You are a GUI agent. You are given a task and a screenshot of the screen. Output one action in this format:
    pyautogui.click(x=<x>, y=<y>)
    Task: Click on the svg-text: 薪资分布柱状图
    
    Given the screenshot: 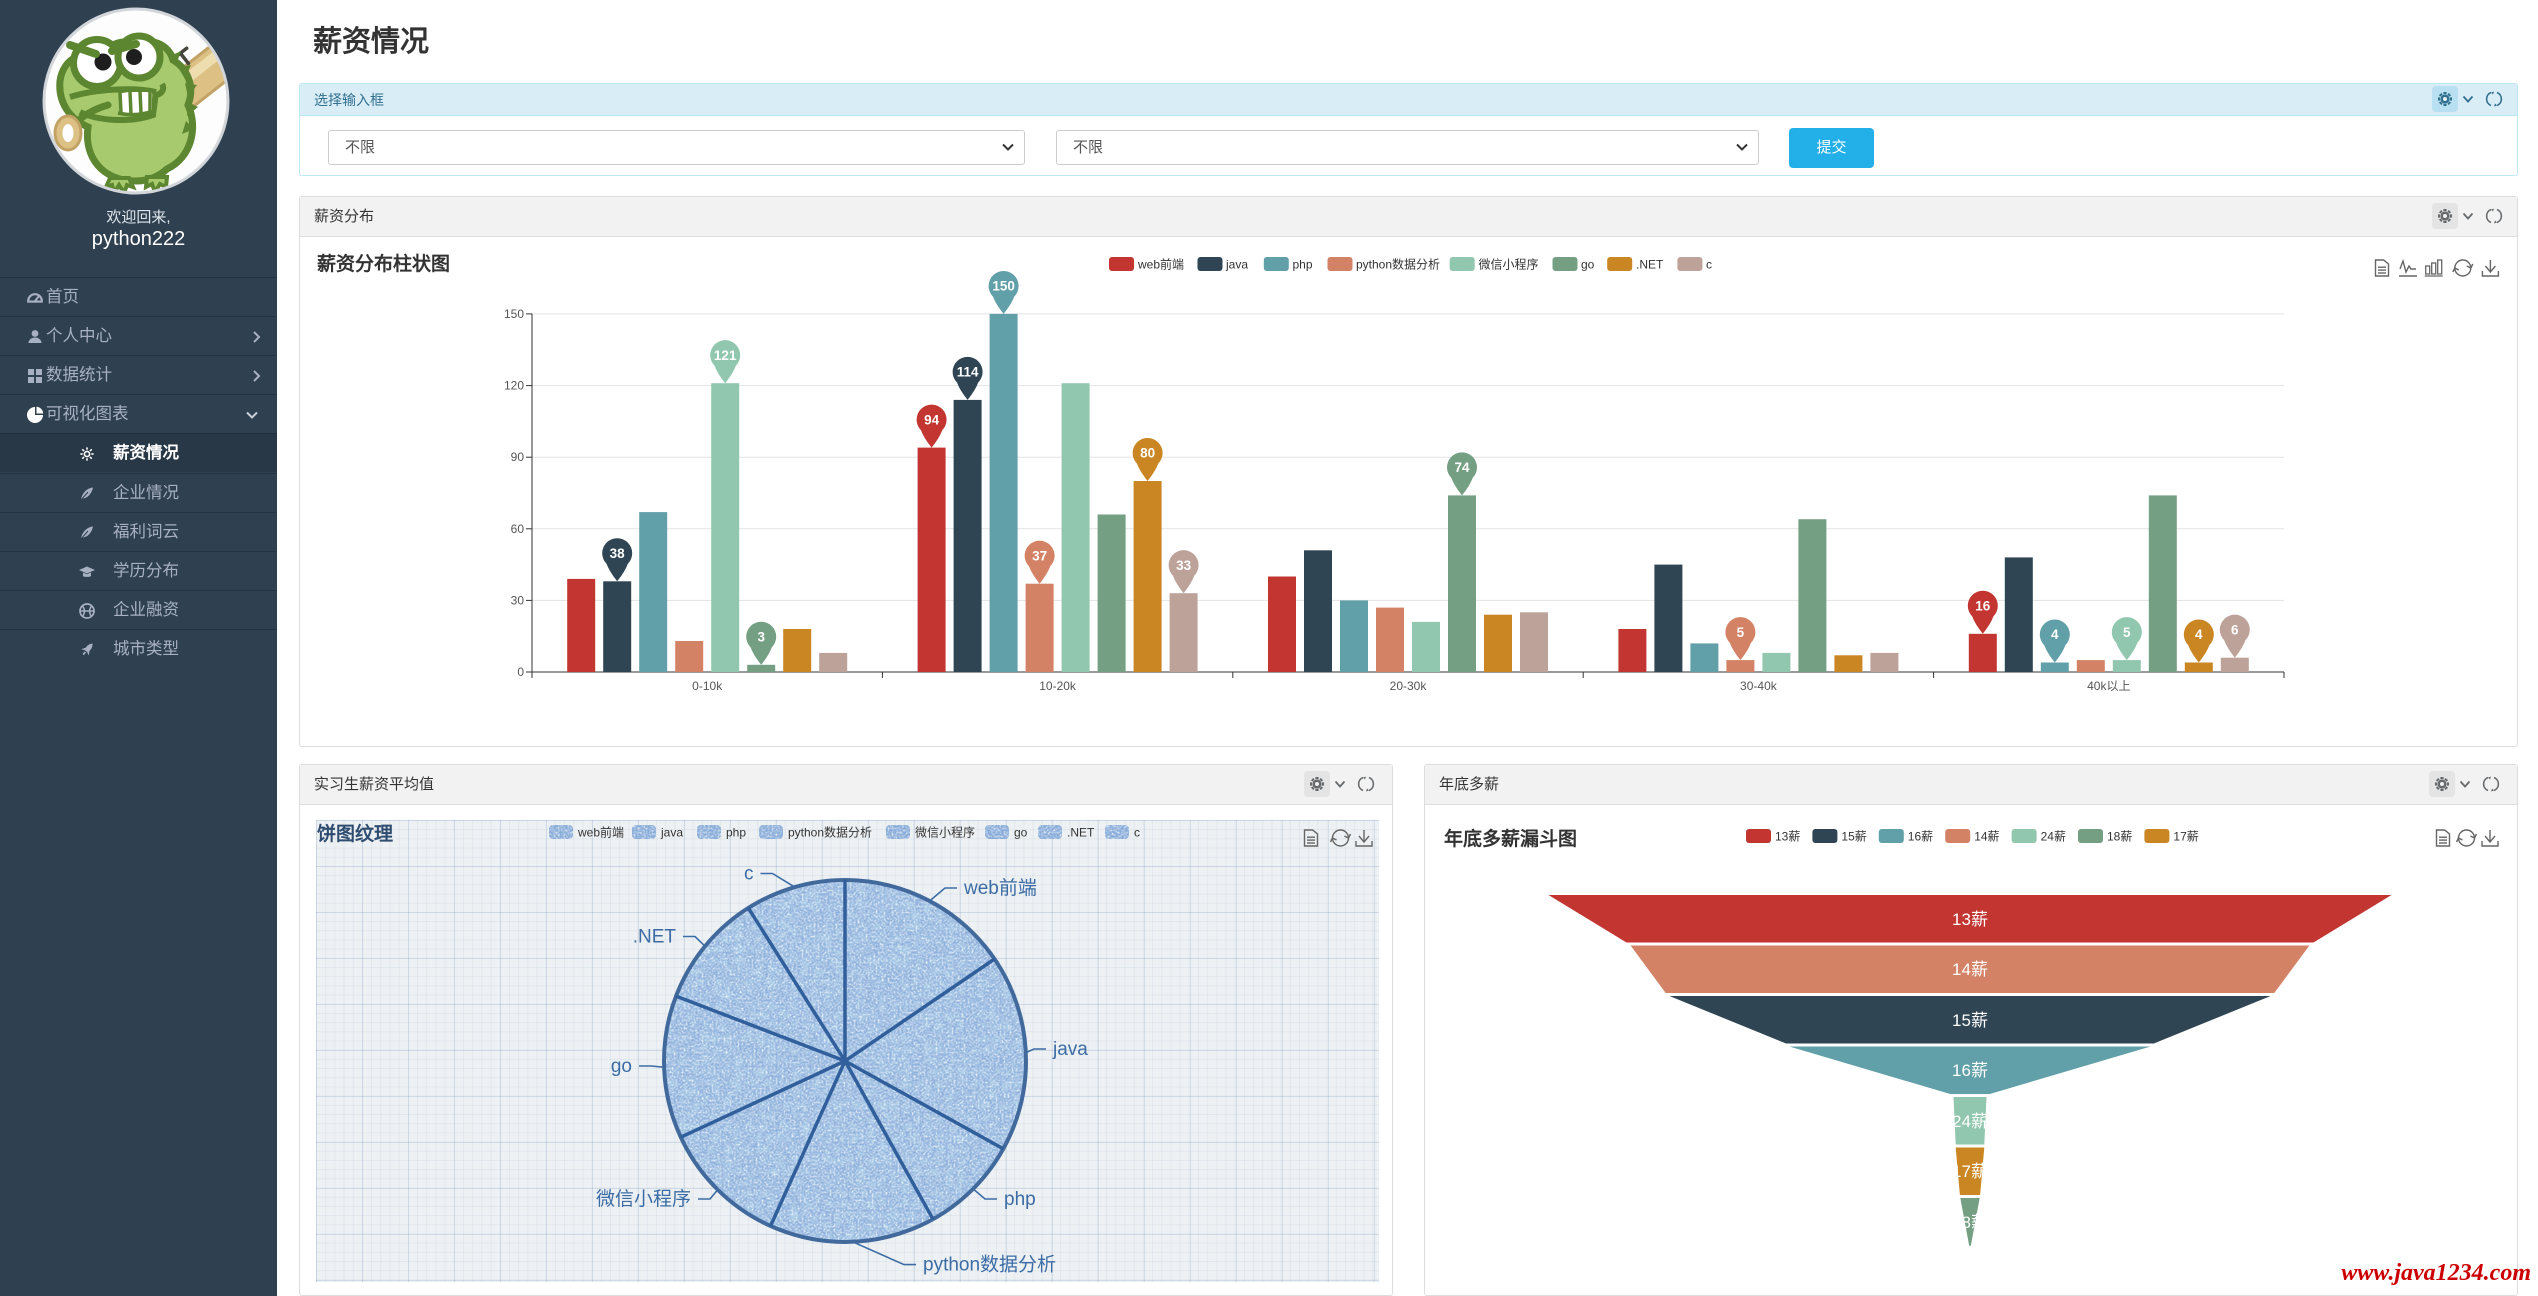 What is the action you would take?
    pyautogui.click(x=383, y=263)
    